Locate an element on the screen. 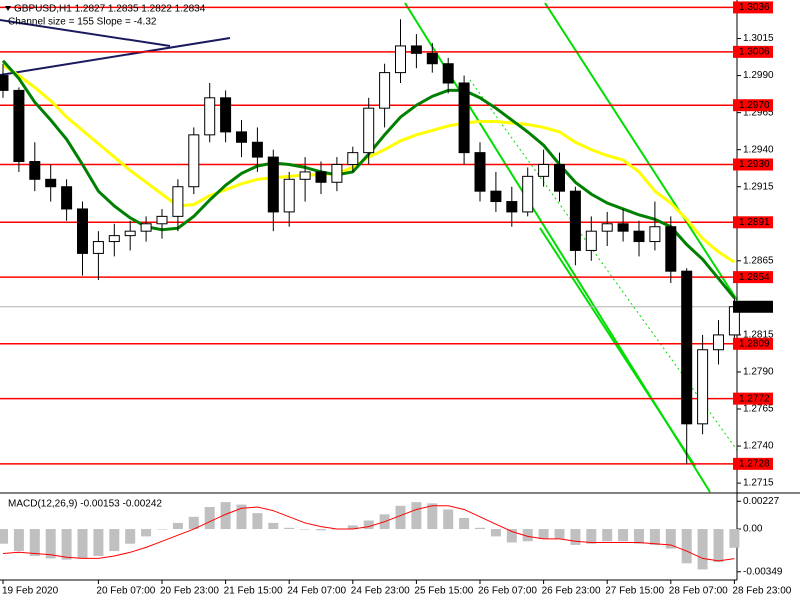 The image size is (800, 600). x-tick-label: 19 Feb 2020 is located at coordinates (30, 591).